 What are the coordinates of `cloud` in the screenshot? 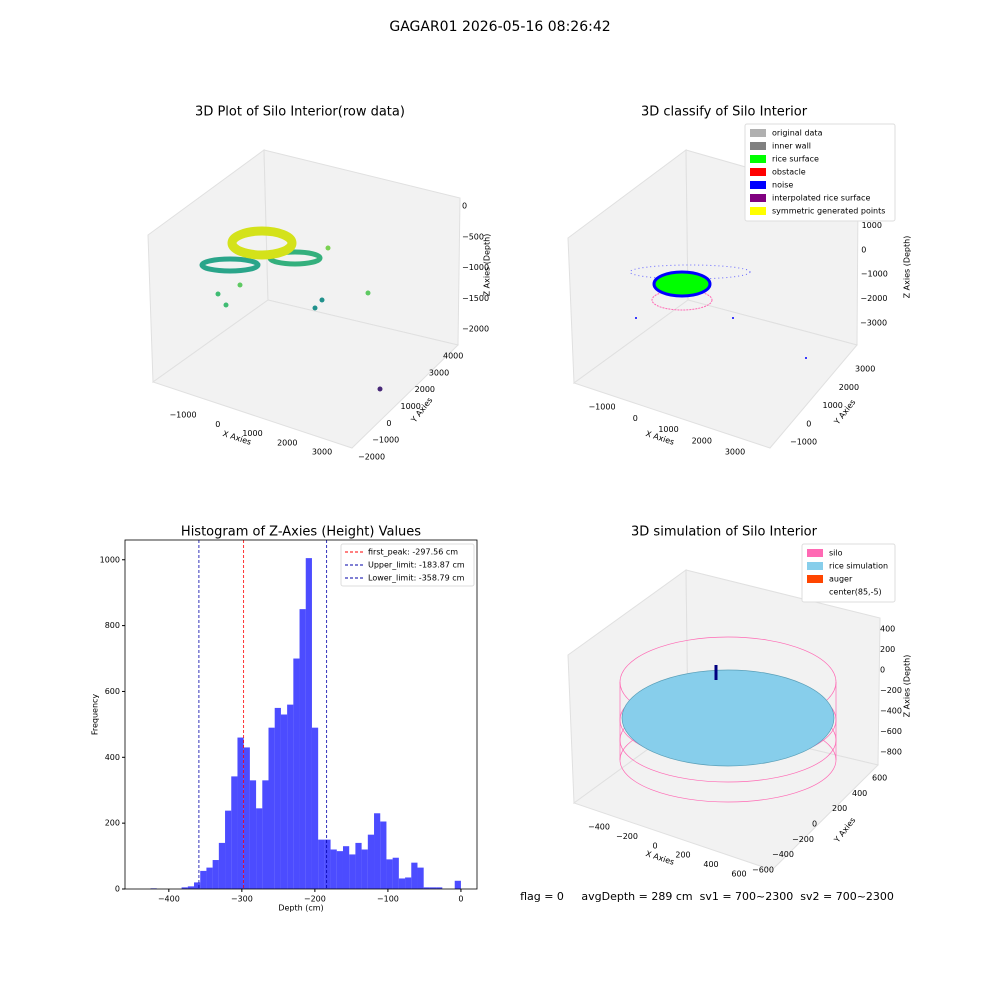 It's located at (230, 265).